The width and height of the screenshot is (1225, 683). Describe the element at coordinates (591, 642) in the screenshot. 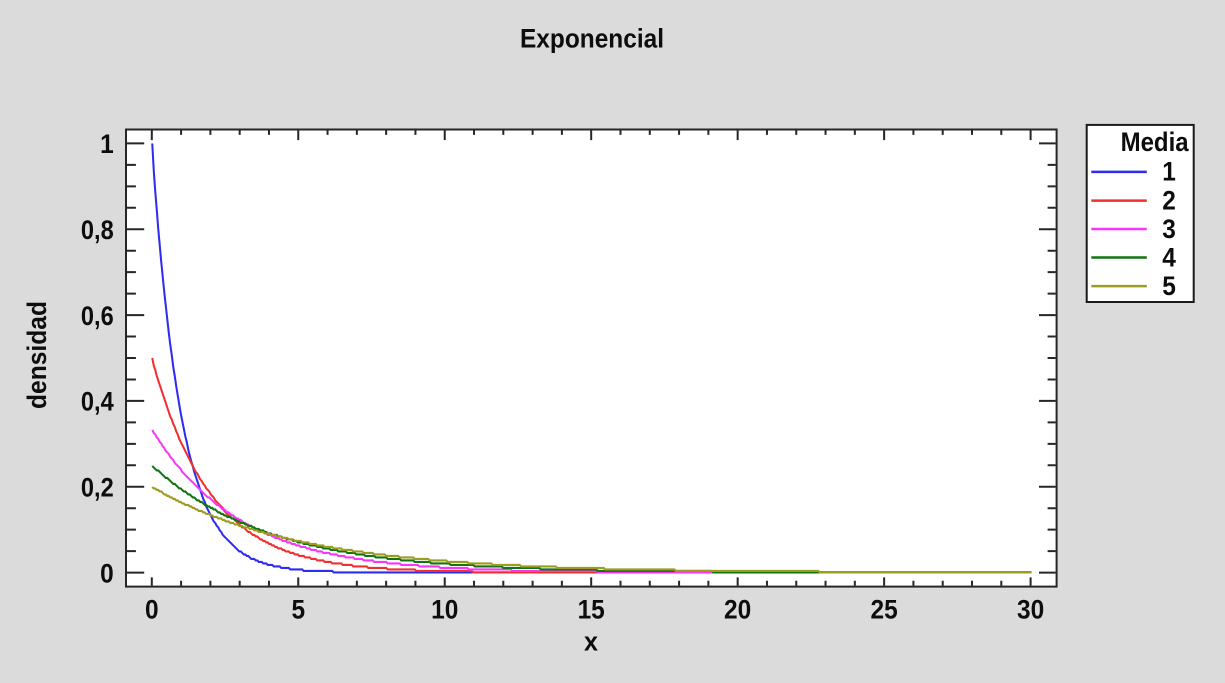

I see `svg-text: x` at that location.